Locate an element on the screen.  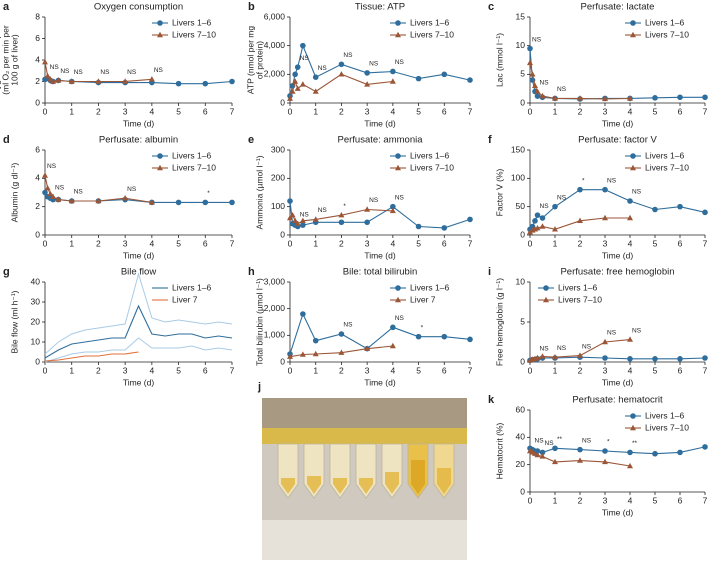
y-tick-label: 4 is located at coordinates (37, 59).